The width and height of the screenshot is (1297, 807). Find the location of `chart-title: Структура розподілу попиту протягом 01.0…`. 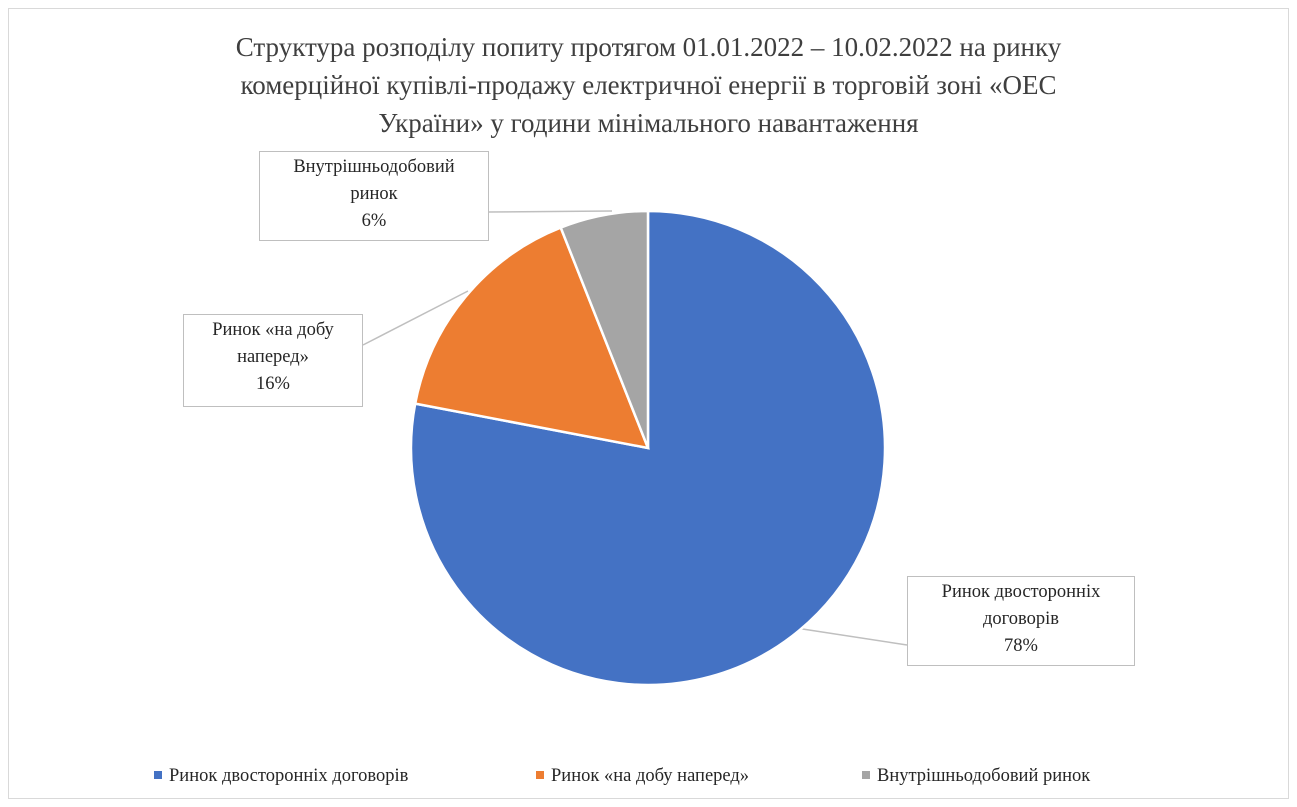

chart-title: Структура розподілу попиту протягом 01.0… is located at coordinates (648, 85).